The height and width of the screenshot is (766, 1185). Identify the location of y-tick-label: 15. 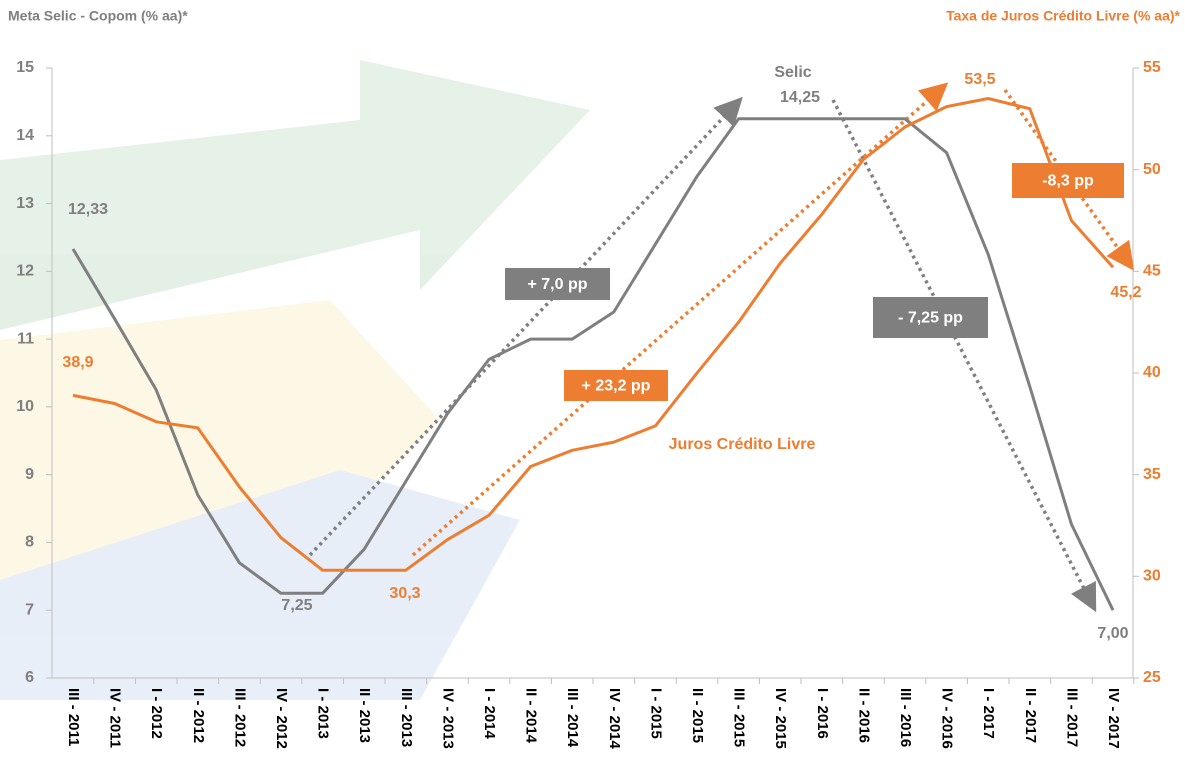
(25, 67).